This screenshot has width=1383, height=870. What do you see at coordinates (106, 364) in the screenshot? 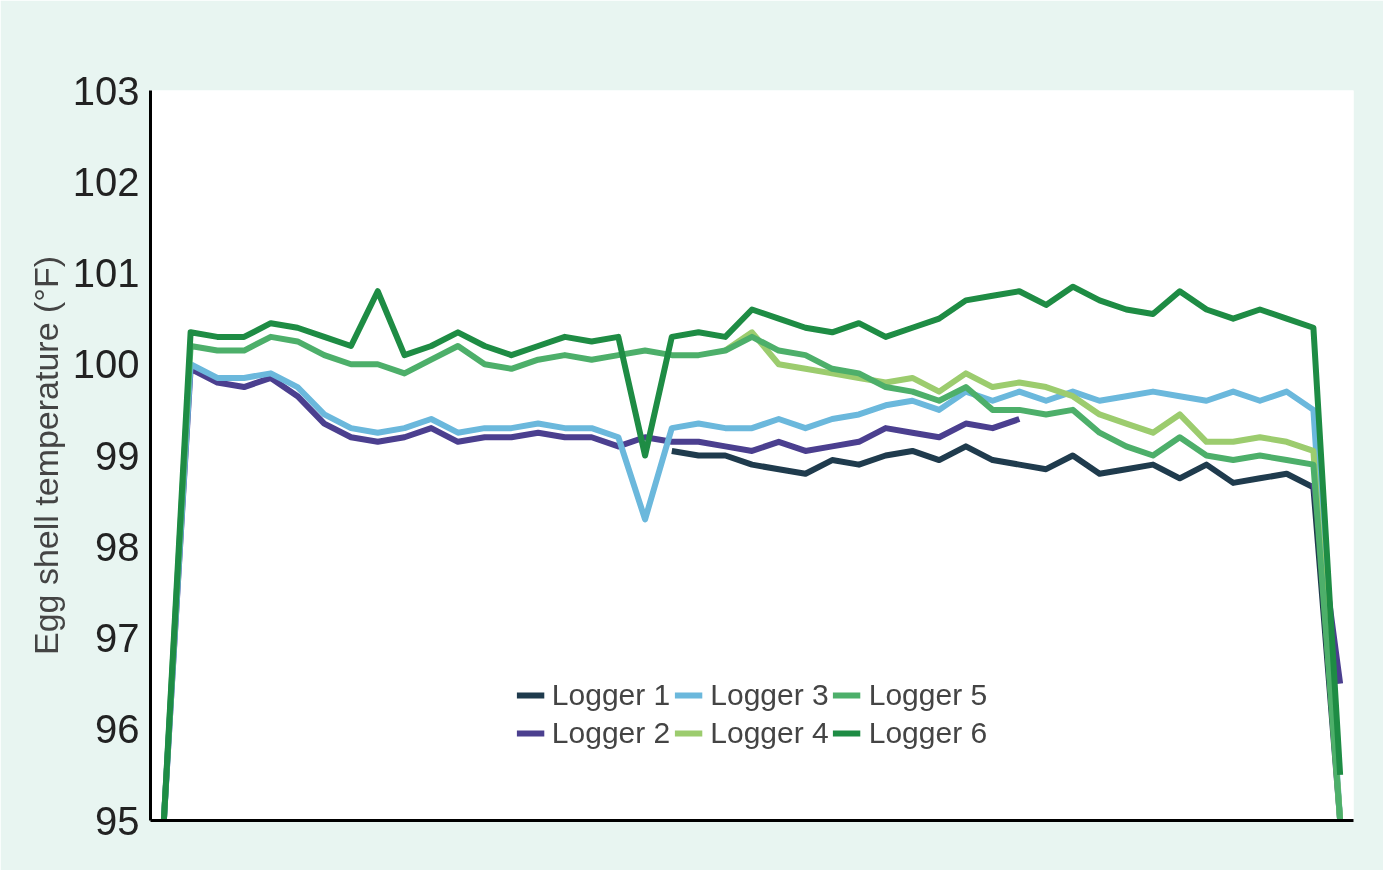
I see `y-tick-label: 100` at bounding box center [106, 364].